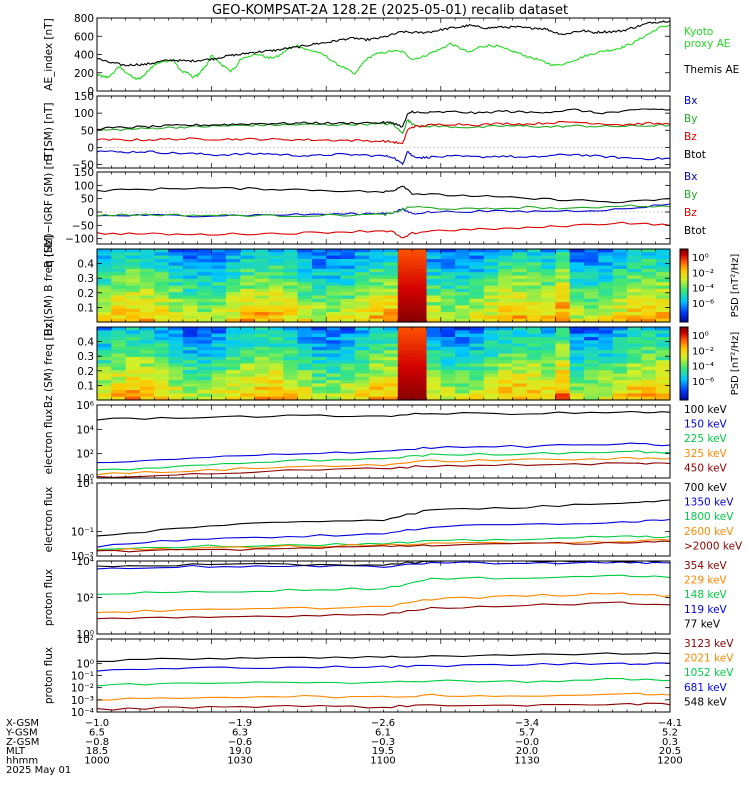 This screenshot has height=800, width=750. What do you see at coordinates (85, 265) in the screenshot?
I see `y-tick-label: 0.4` at bounding box center [85, 265].